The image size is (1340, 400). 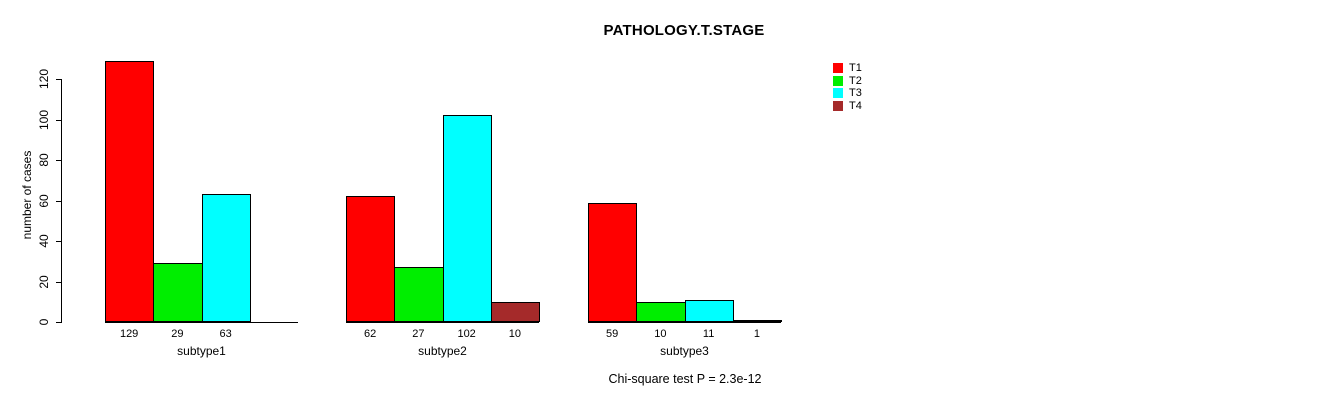 I want to click on bar-value-label: 63, so click(x=225, y=334).